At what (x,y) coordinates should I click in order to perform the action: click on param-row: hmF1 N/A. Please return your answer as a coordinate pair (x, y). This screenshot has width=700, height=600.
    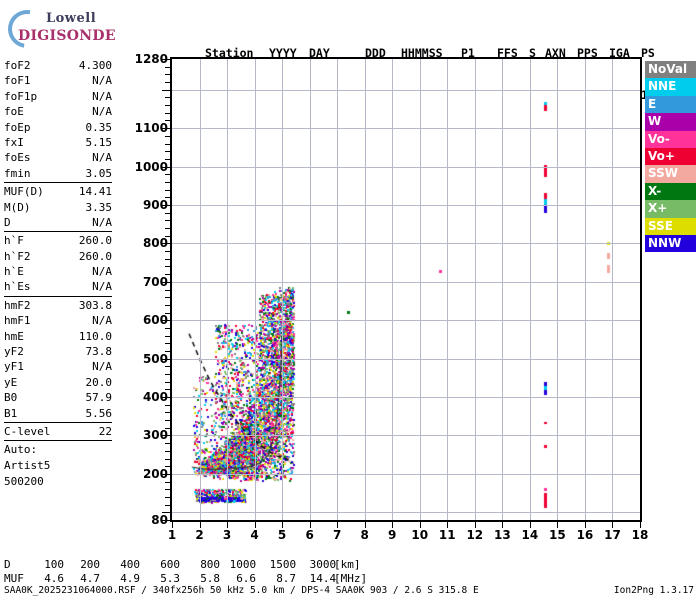
    Looking at the image, I should click on (58, 320).